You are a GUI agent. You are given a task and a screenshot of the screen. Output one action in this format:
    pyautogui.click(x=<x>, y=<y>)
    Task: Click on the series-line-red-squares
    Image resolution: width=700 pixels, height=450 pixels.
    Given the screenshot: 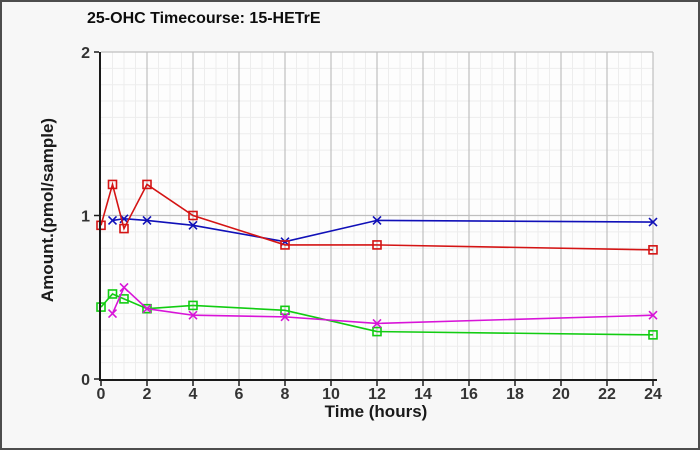 What is the action you would take?
    pyautogui.click(x=377, y=216)
    